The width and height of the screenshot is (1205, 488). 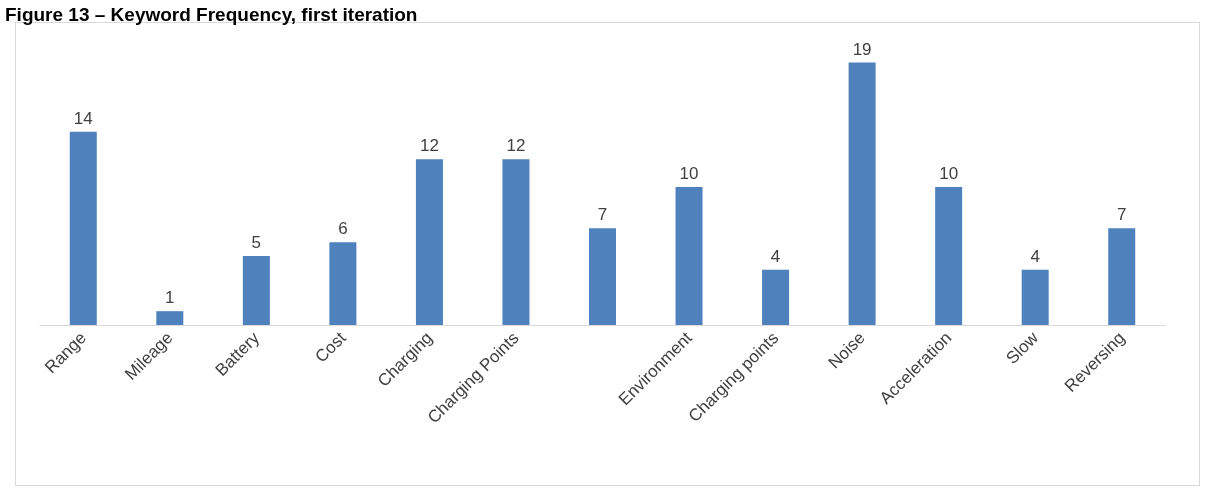 I want to click on data-label: 6, so click(x=343, y=229).